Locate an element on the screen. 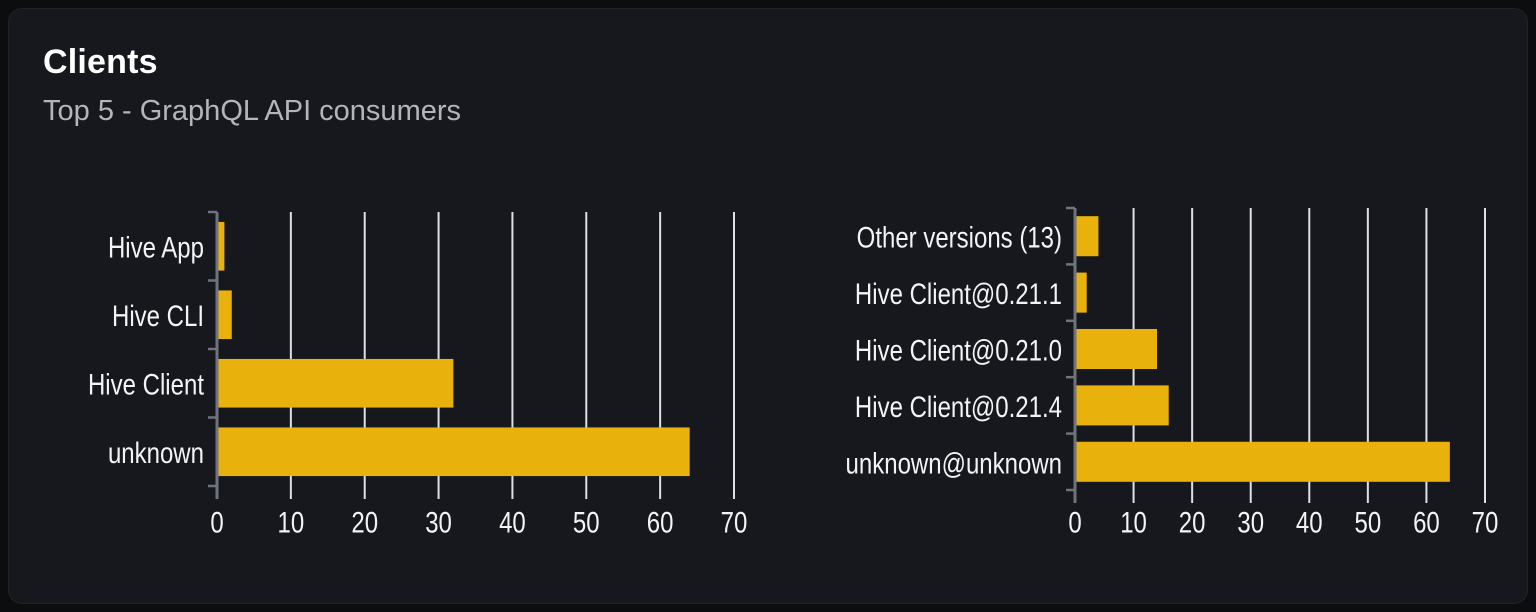 The image size is (1536, 612). category-label: Other versions (13) is located at coordinates (959, 237).